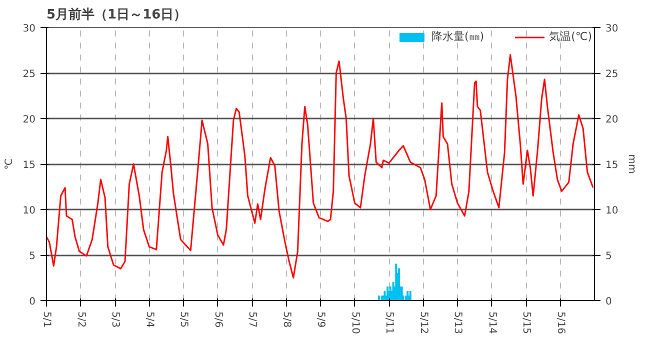  What do you see at coordinates (183, 320) in the screenshot?
I see `x-tick-label: 5/5` at bounding box center [183, 320].